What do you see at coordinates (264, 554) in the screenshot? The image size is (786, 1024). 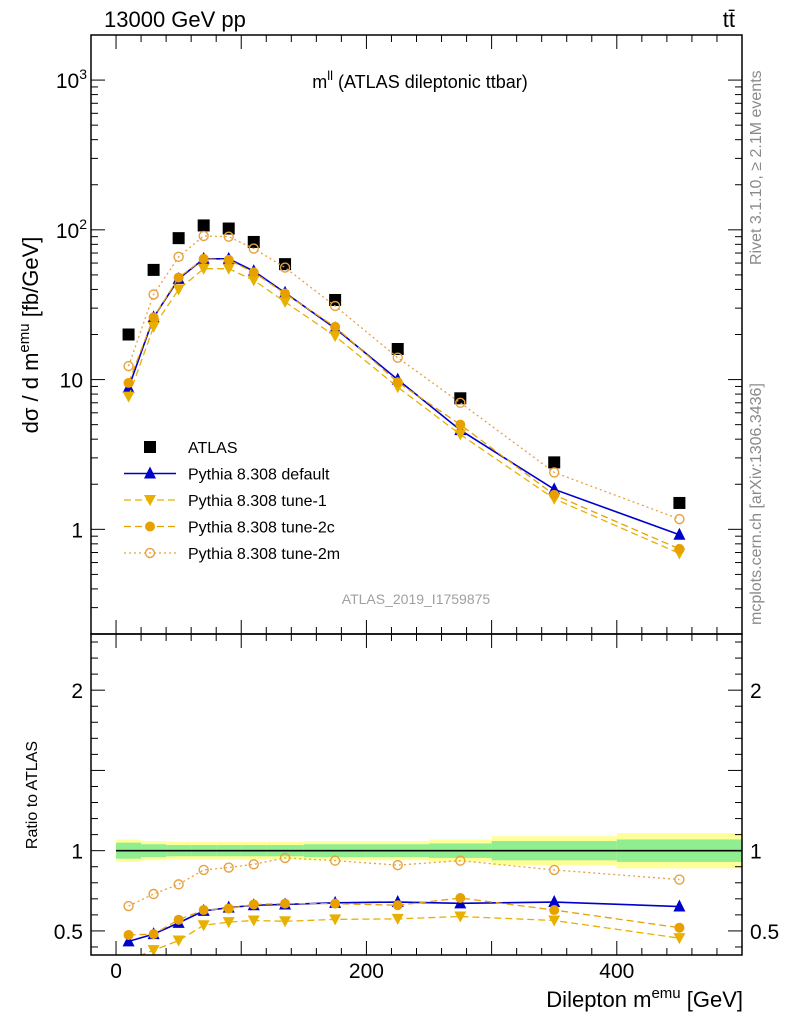 I see `legend-label: Pythia 8.308 tune-2m` at bounding box center [264, 554].